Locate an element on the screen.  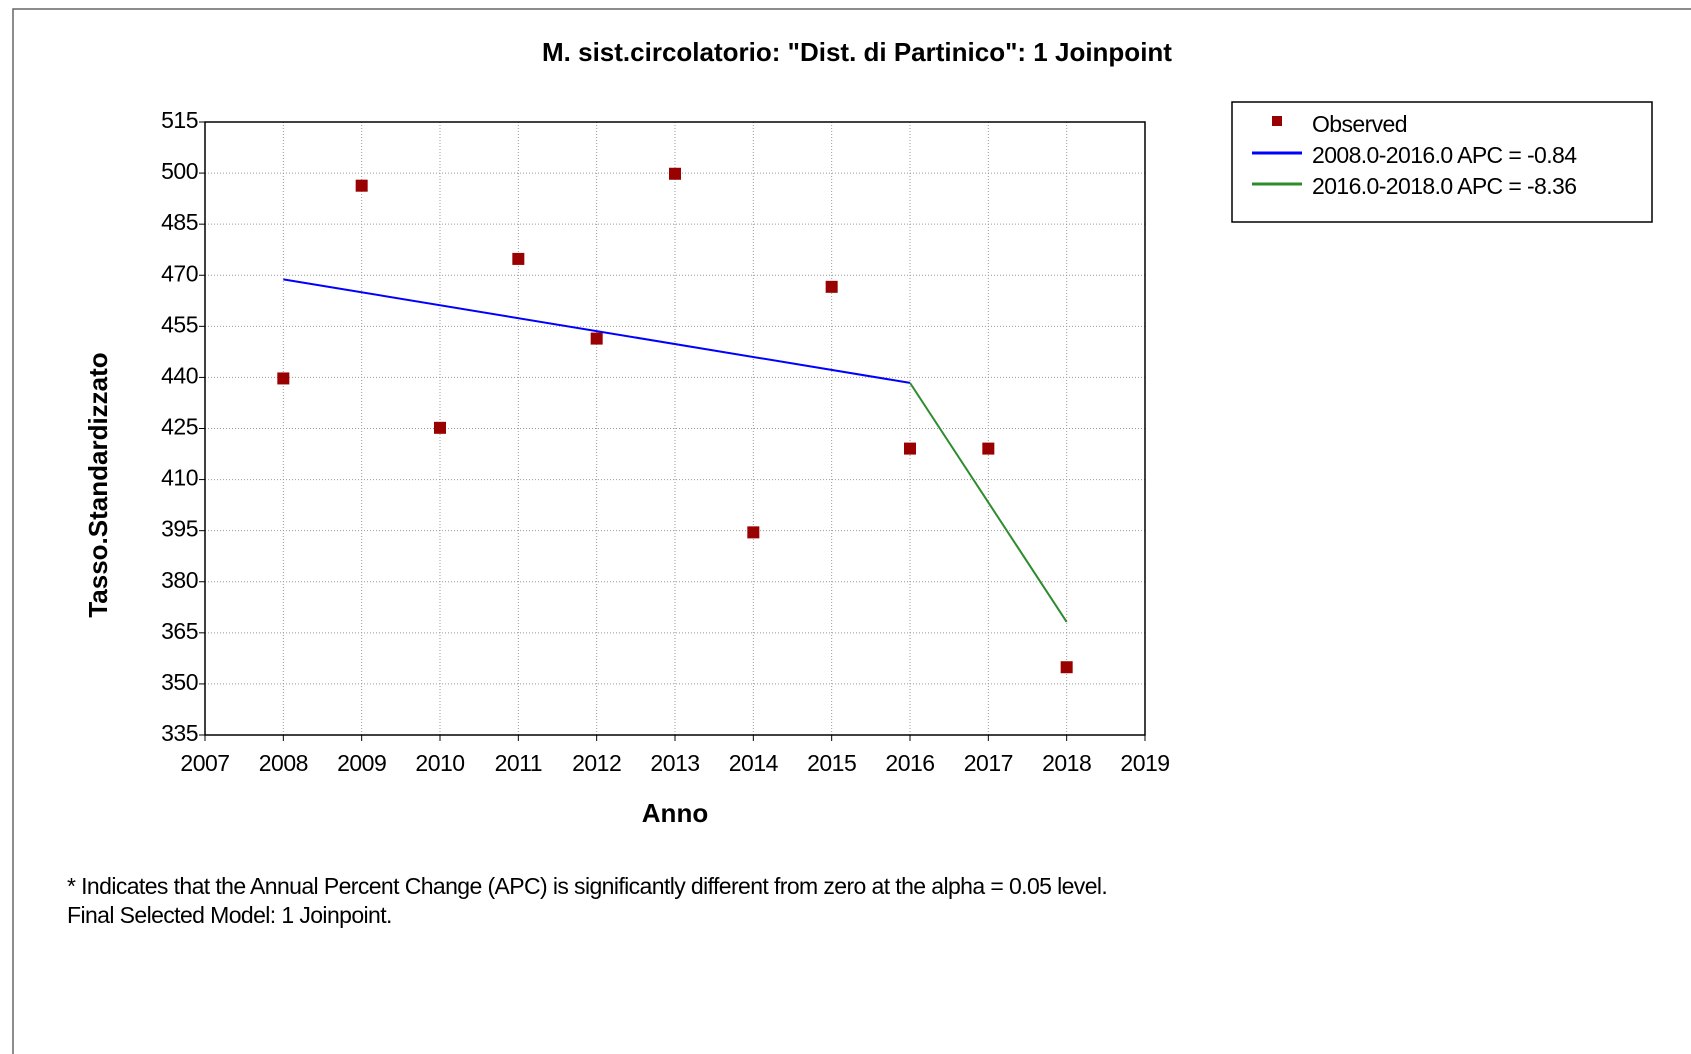
x-axis-label: Anno is located at coordinates (675, 813).